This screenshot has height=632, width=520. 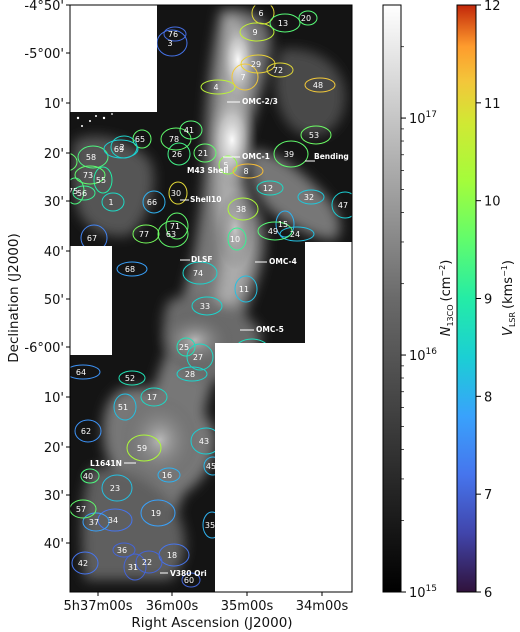 I want to click on clump-label: 37, so click(x=94, y=522).